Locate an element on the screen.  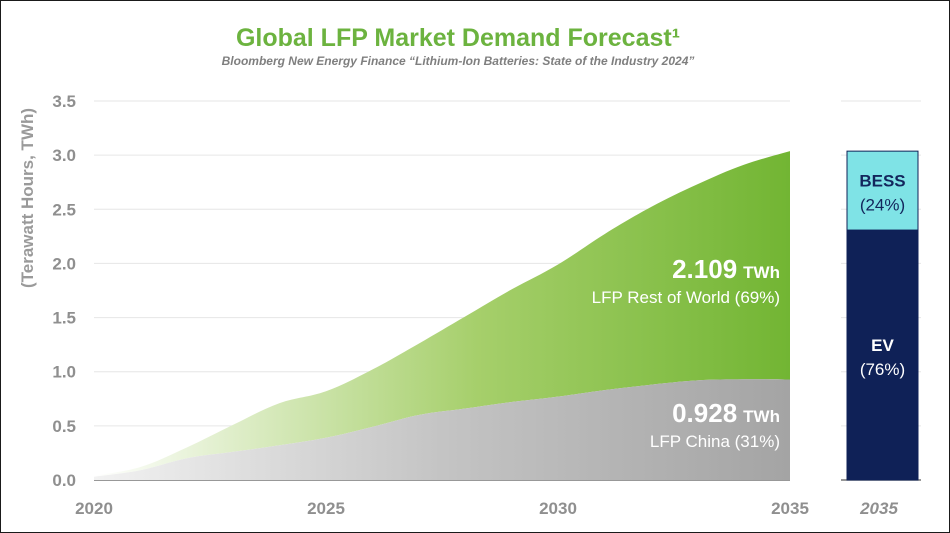
china-unit: TWh is located at coordinates (761, 416).